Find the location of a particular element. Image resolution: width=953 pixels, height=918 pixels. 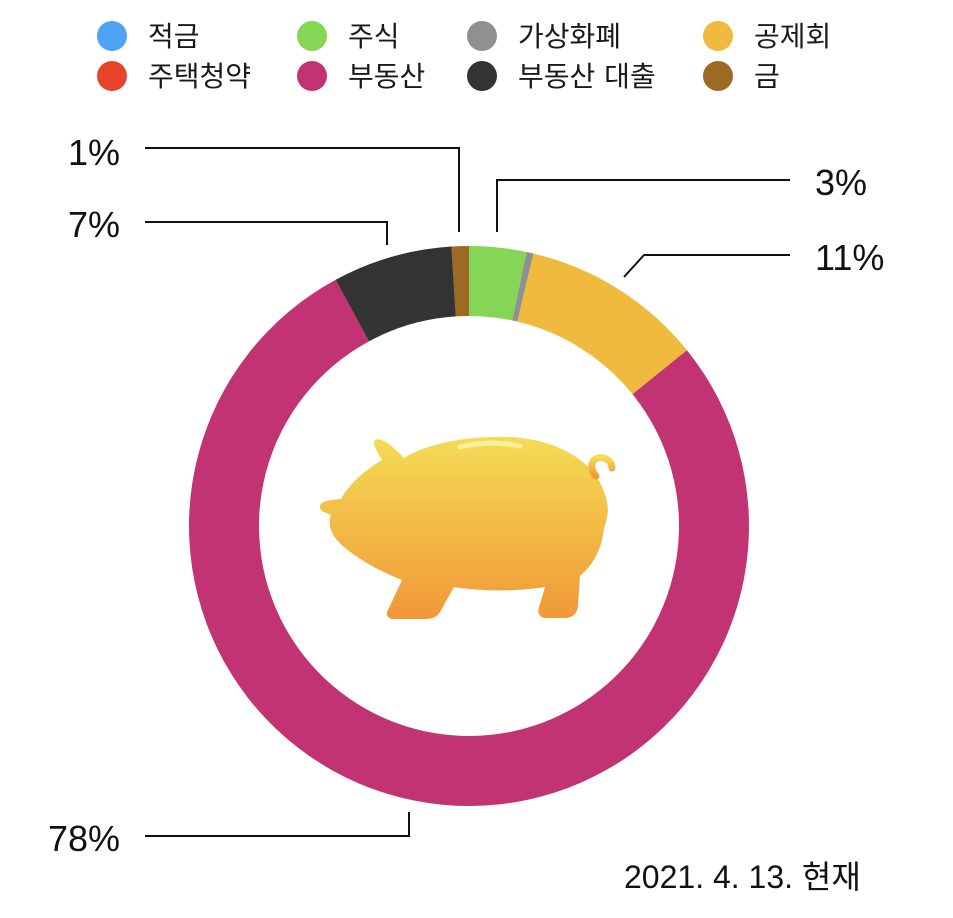

legend-label: 금 is located at coordinates (767, 76).